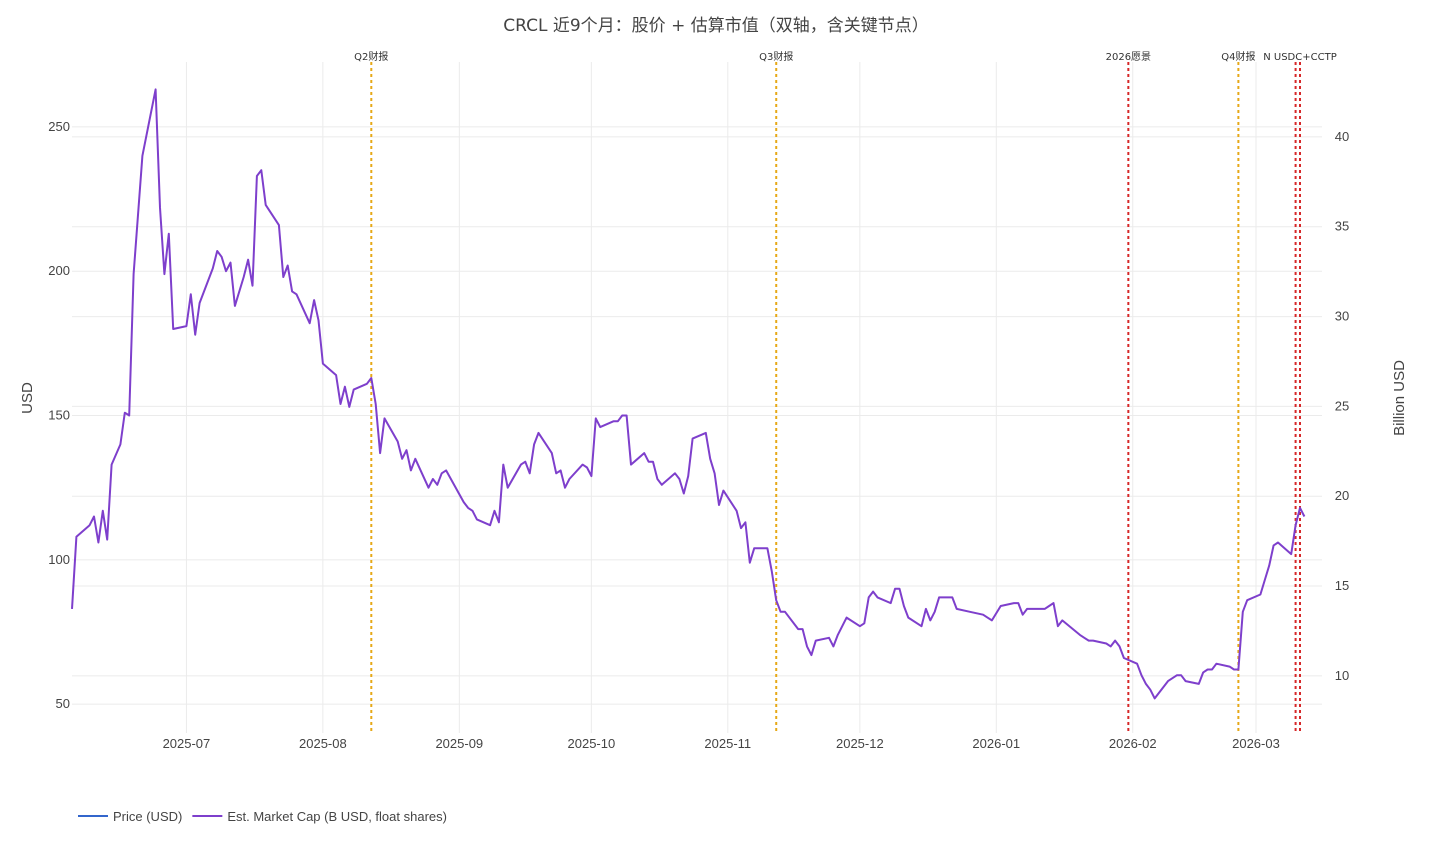  What do you see at coordinates (1238, 56) in the screenshot?
I see `event-label: Q4财报` at bounding box center [1238, 56].